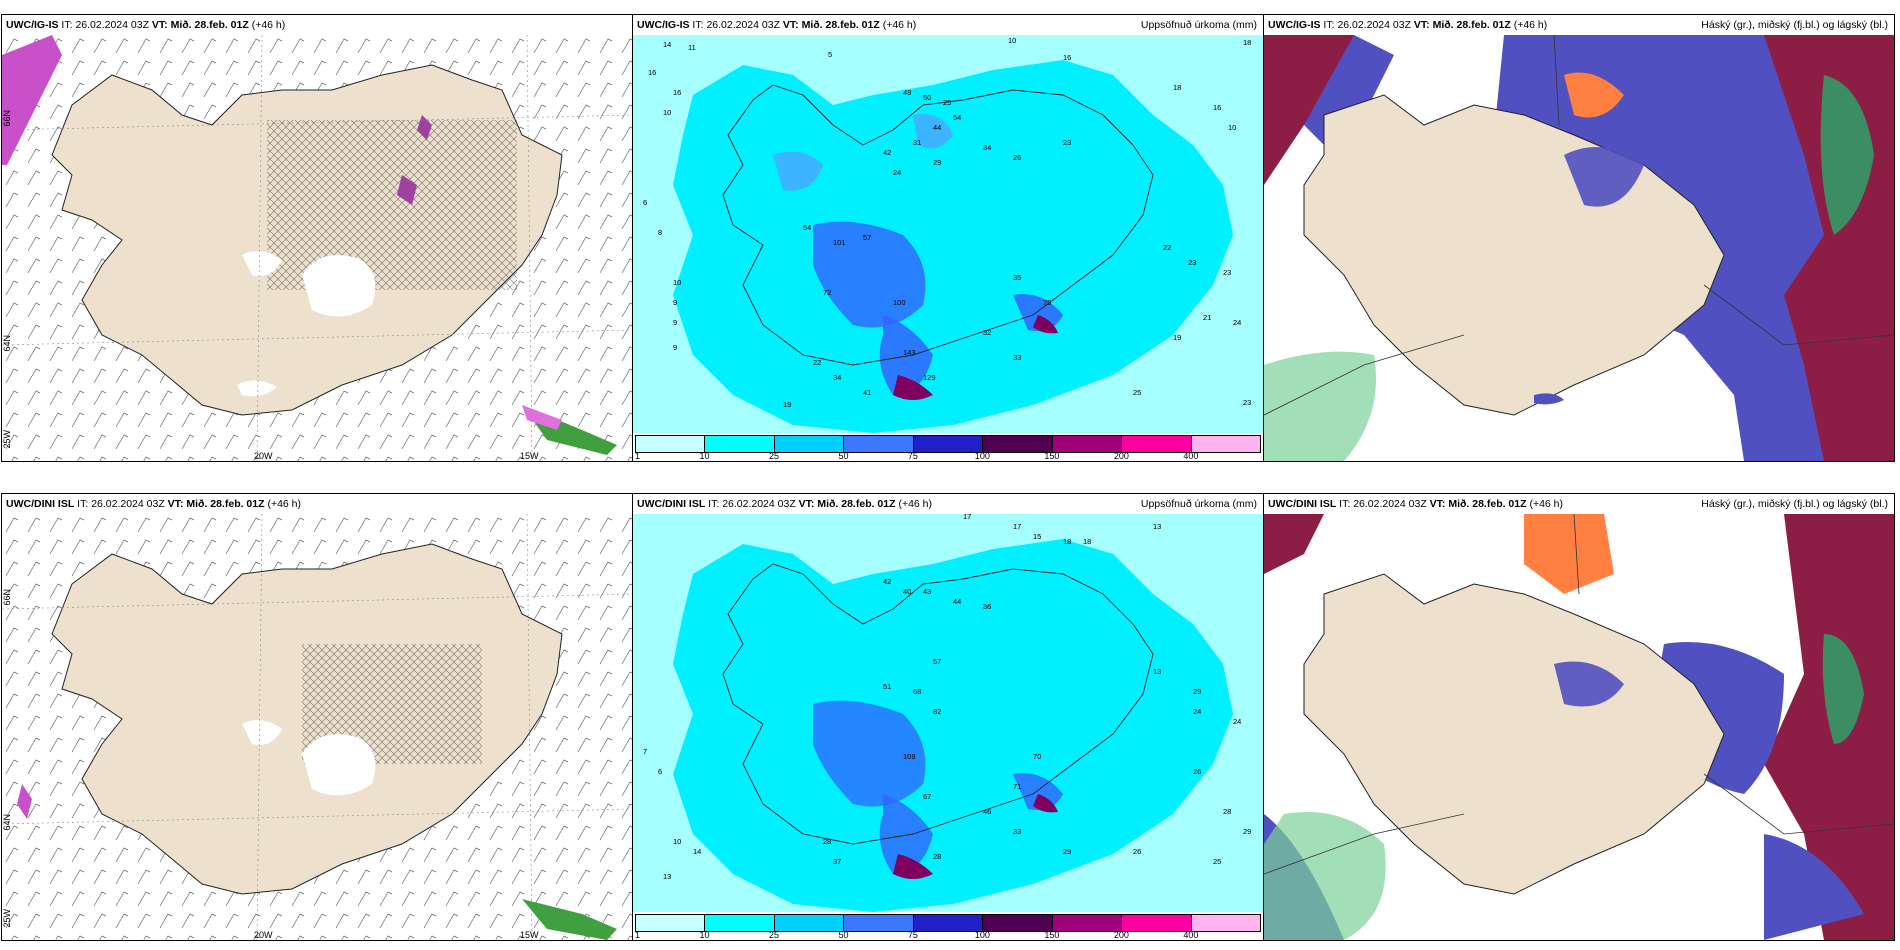 The image size is (1900, 950). What do you see at coordinates (1037, 536) in the screenshot?
I see `svg-text: 15` at bounding box center [1037, 536].